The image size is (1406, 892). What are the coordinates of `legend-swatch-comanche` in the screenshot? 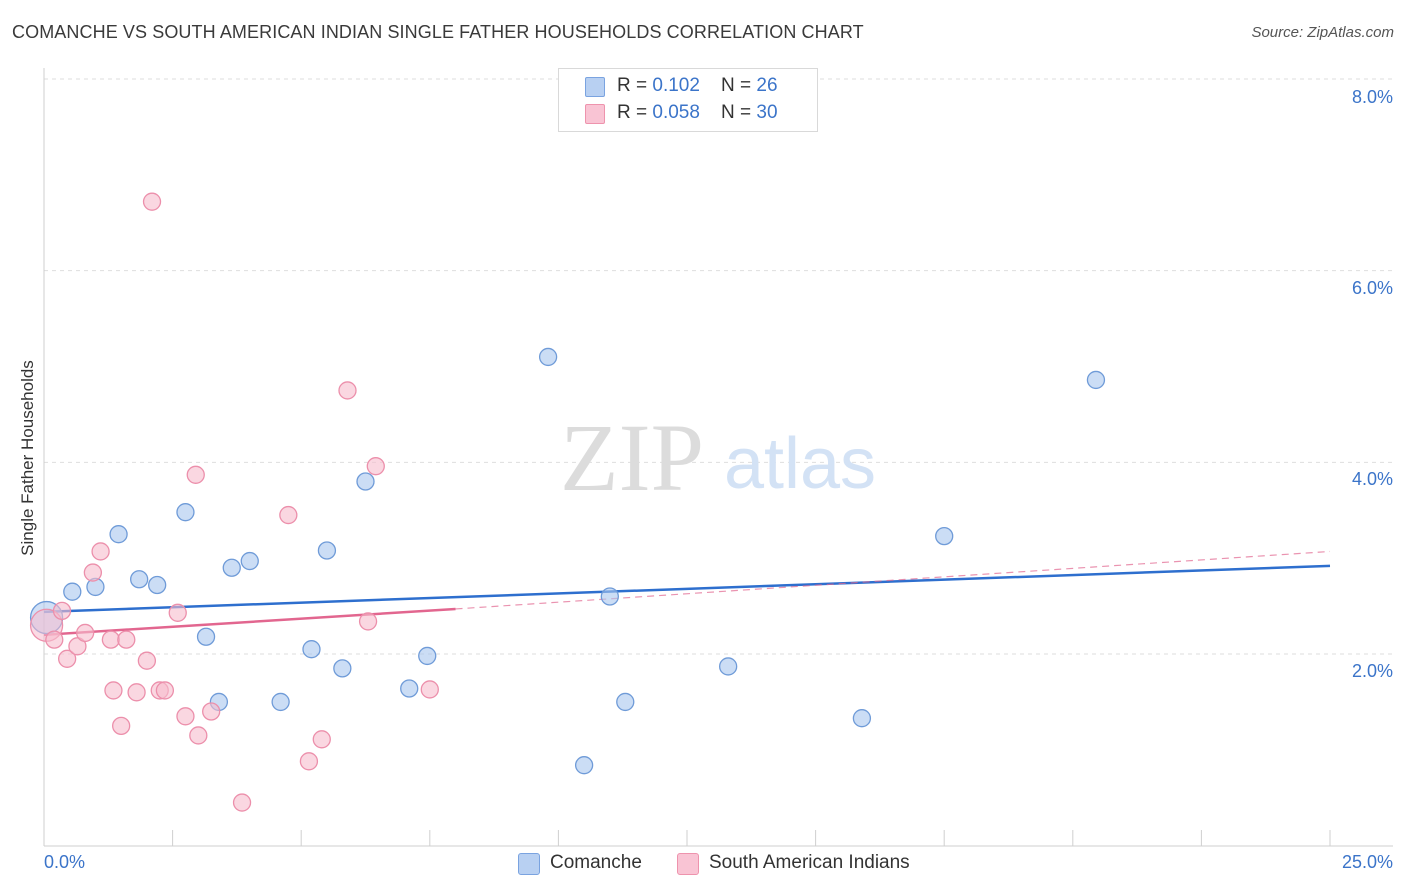 It's located at (595, 87).